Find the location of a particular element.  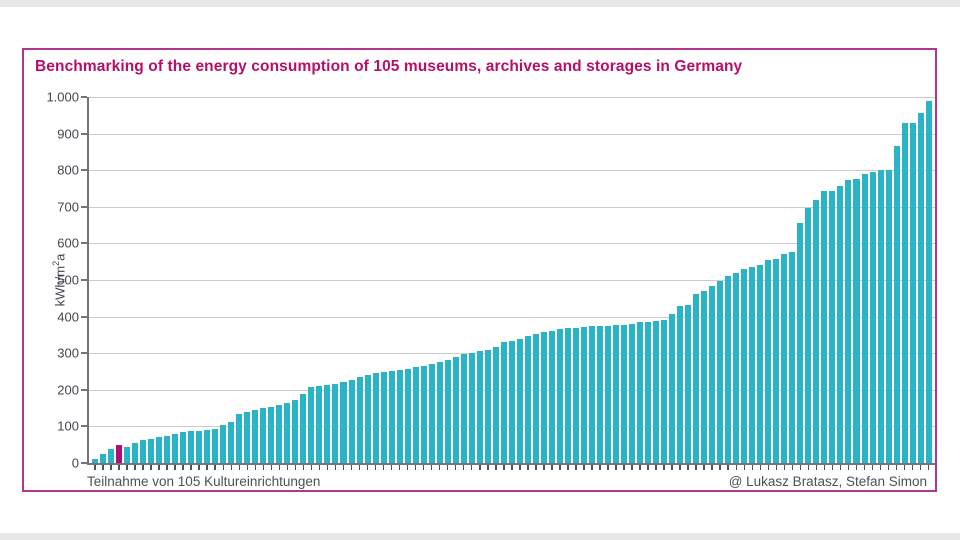

y-tick-label: 900 is located at coordinates (68, 134).